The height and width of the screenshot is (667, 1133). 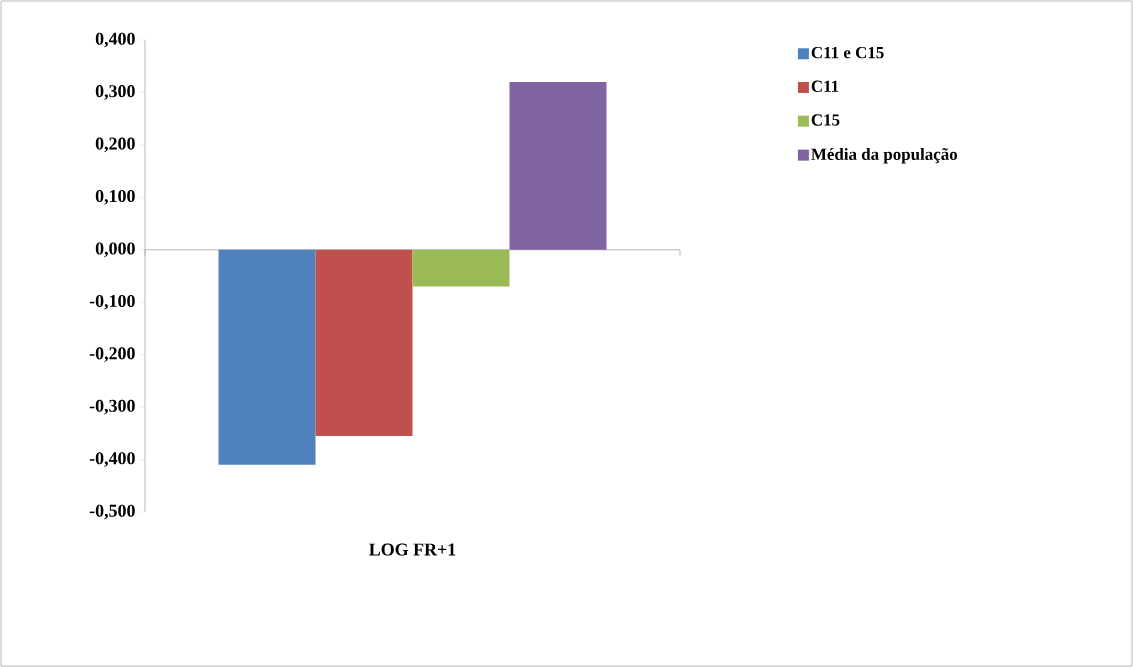 What do you see at coordinates (847, 52) in the screenshot?
I see `legend-label: C11 e C15` at bounding box center [847, 52].